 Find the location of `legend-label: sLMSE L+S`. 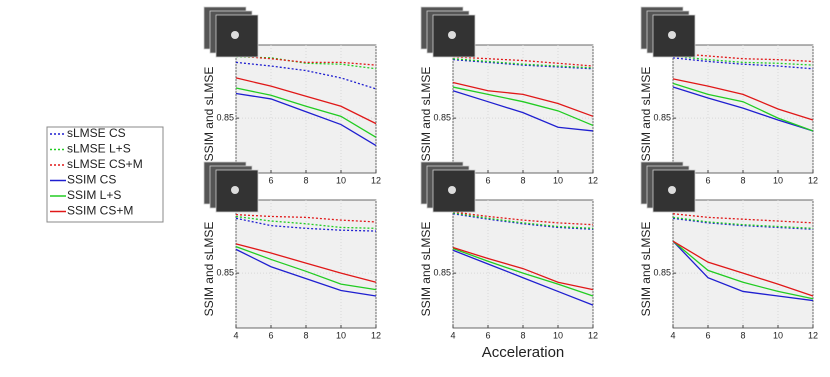

legend-label: sLMSE L+S is located at coordinates (99, 149).